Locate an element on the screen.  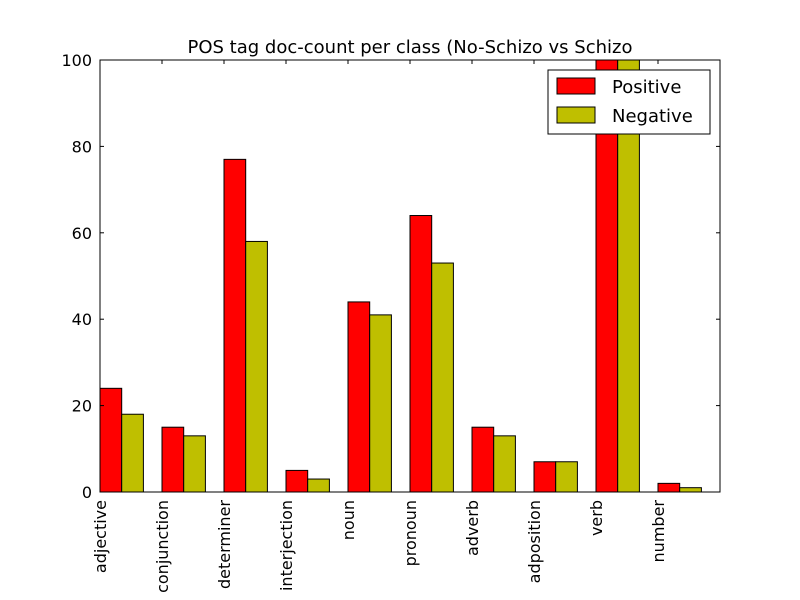
x-tick-label-adverb: adverb is located at coordinates (472, 528).